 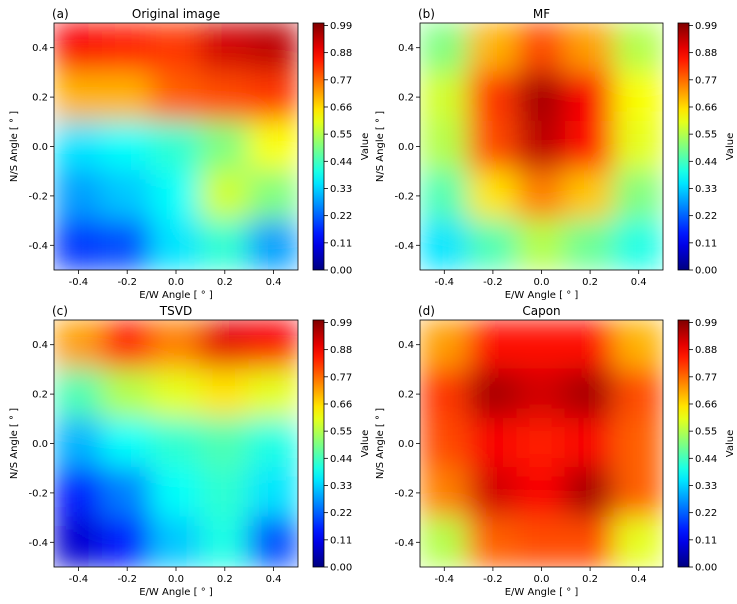 What do you see at coordinates (127, 282) in the screenshot?
I see `x-tick-label: -0.2` at bounding box center [127, 282].